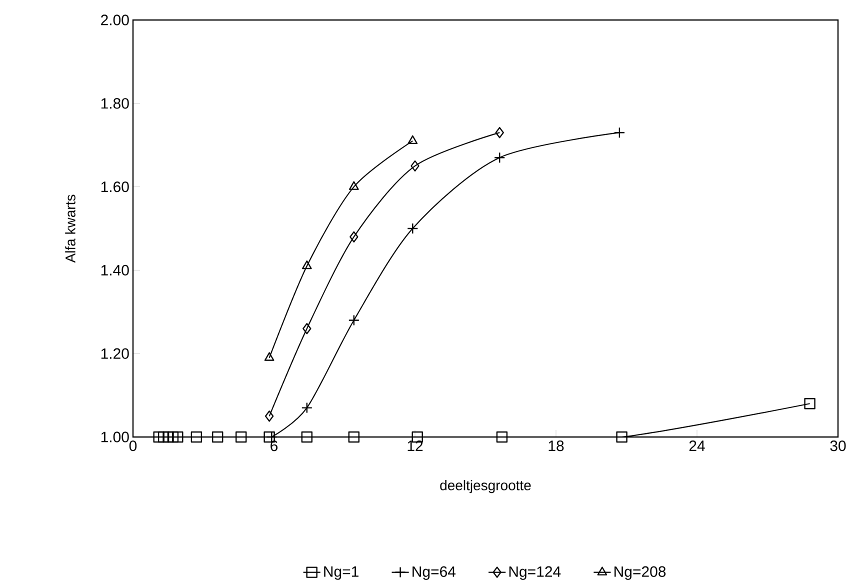  What do you see at coordinates (640, 573) in the screenshot?
I see `legend-label: Ng=208` at bounding box center [640, 573].